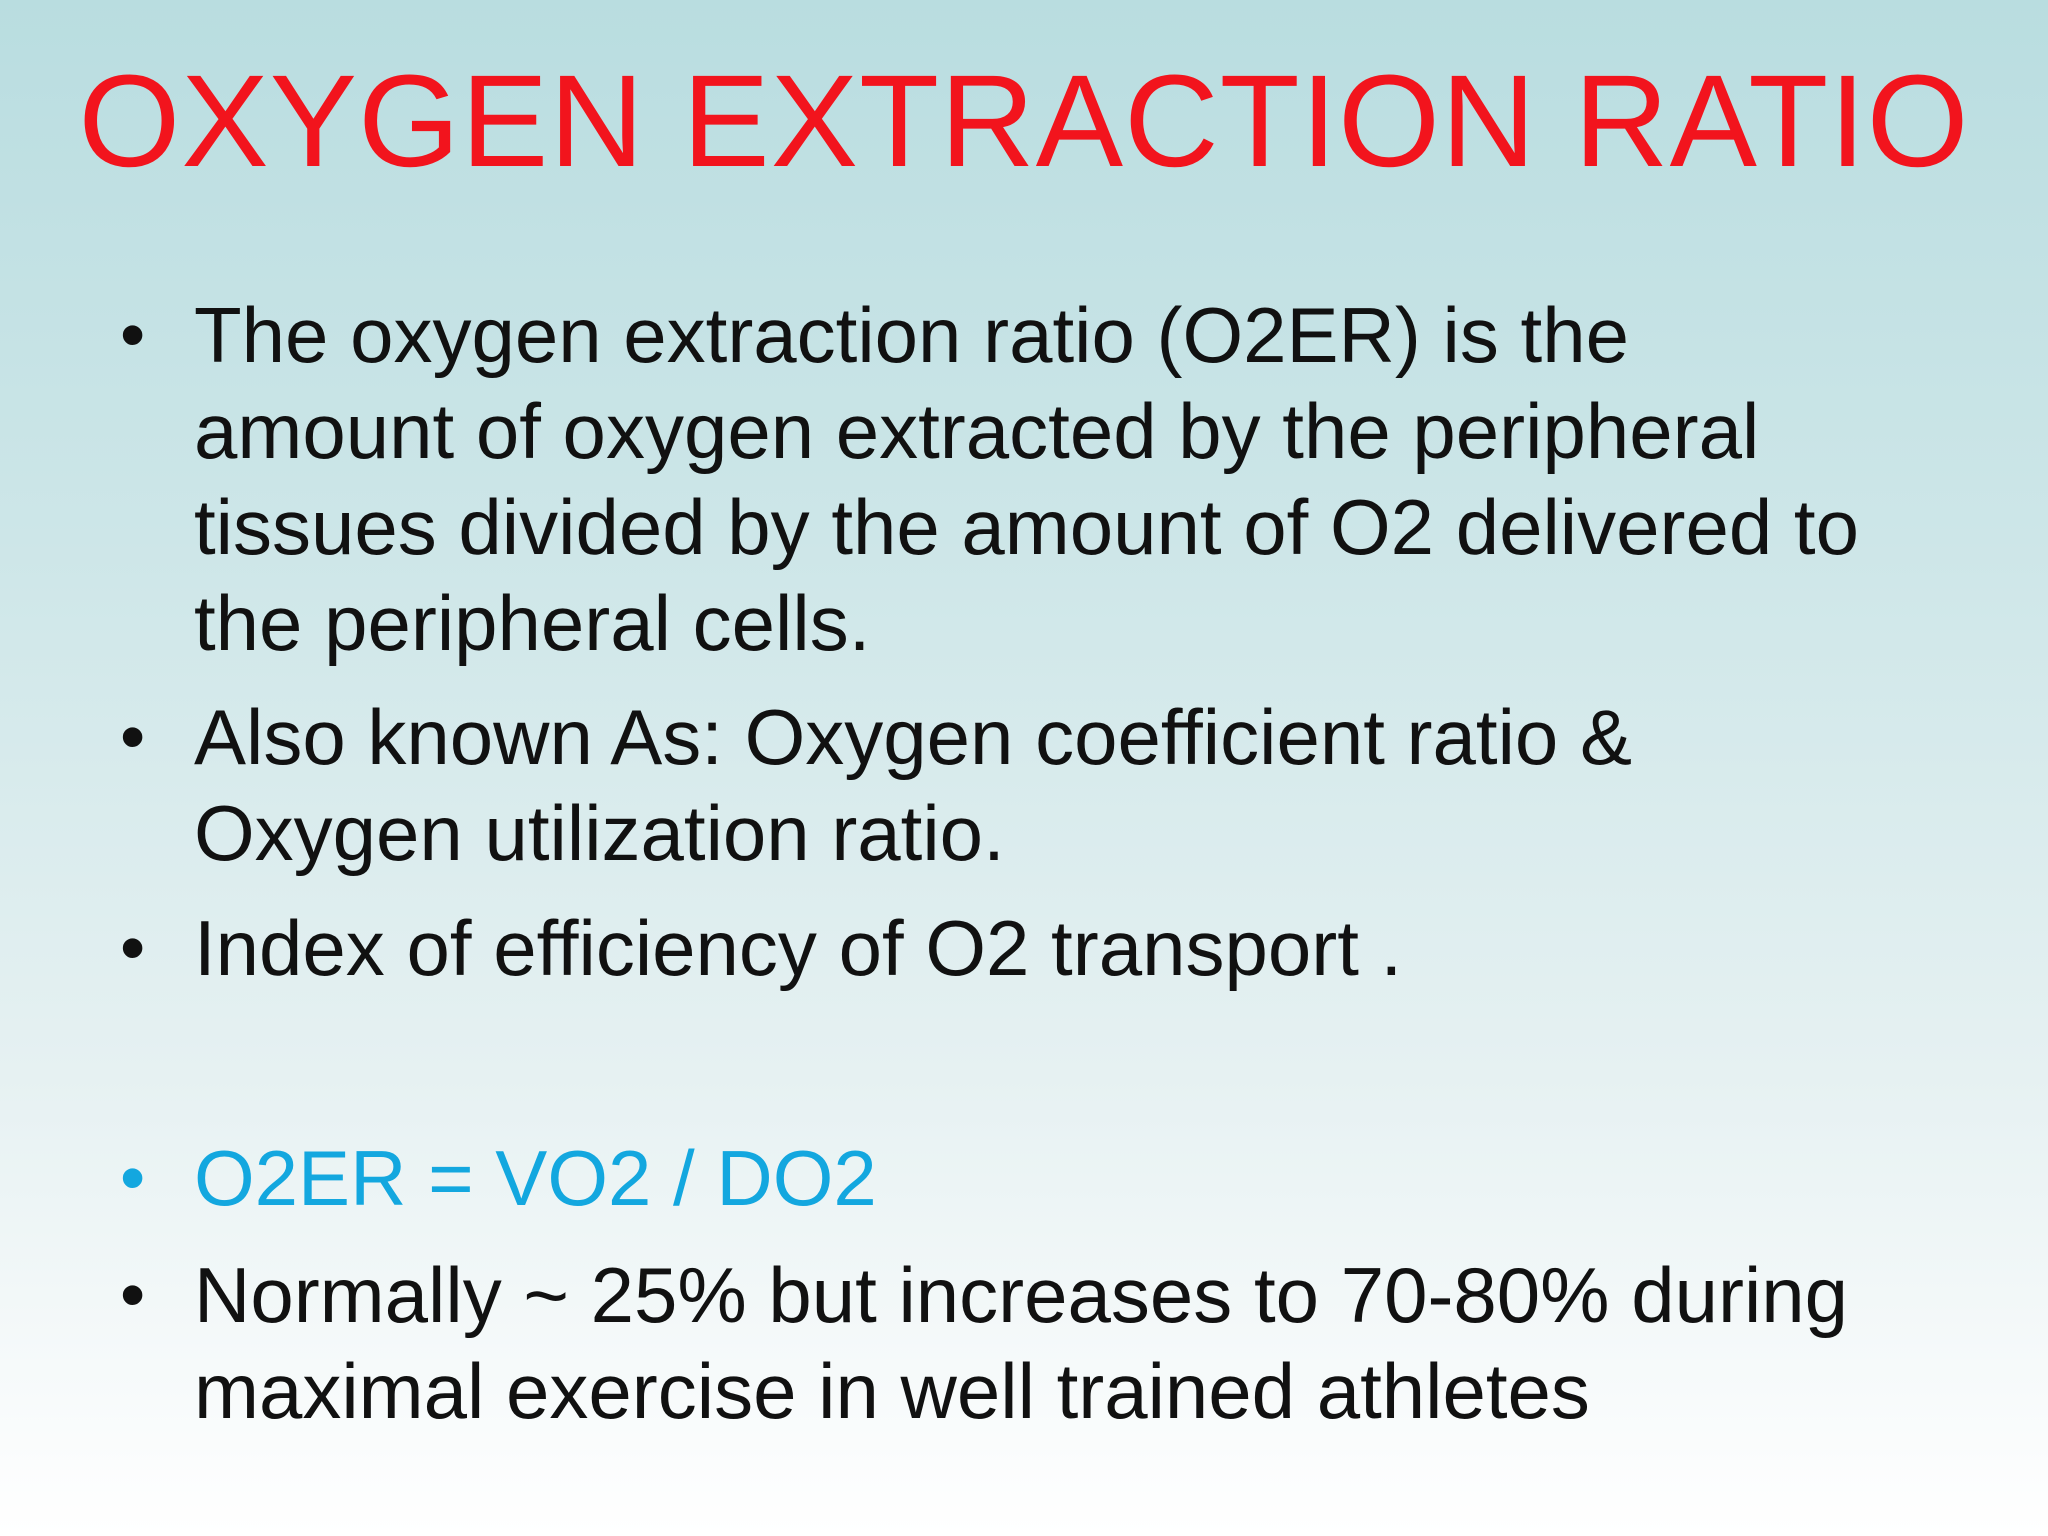  What do you see at coordinates (532, 623) in the screenshot?
I see `bullet-line: the peripheral cells.` at bounding box center [532, 623].